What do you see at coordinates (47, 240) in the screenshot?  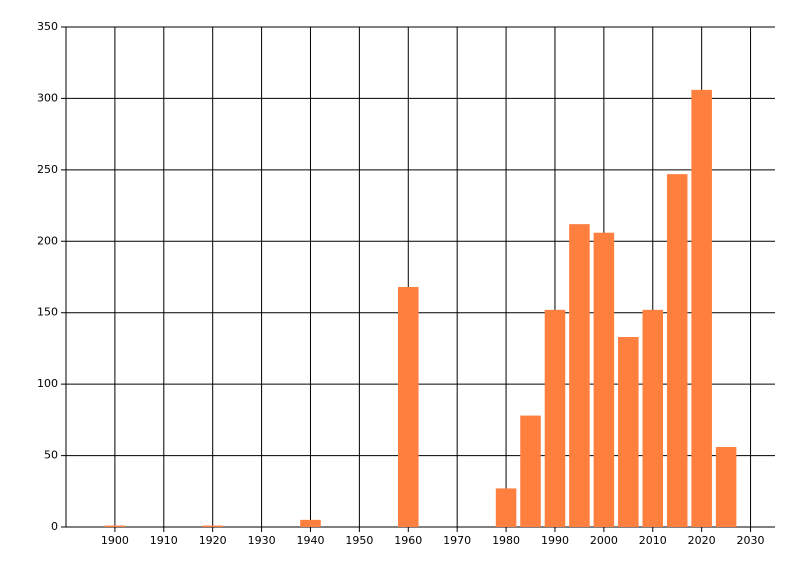 I see `y-tick-label: 200` at bounding box center [47, 240].